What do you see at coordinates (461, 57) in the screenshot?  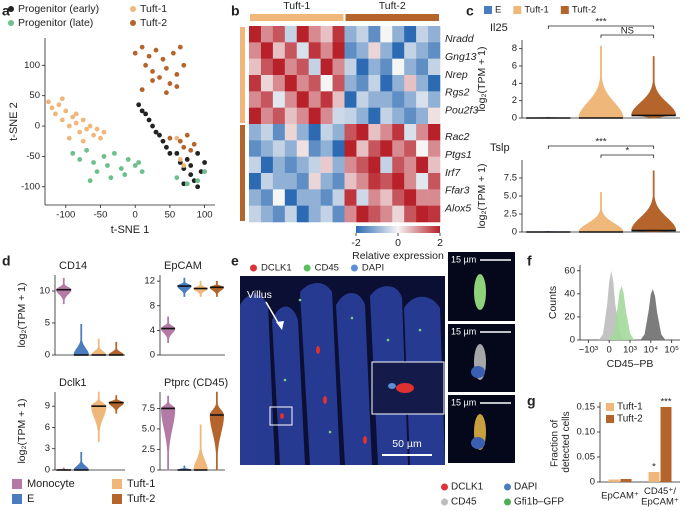 I see `gene-label: Gng13` at bounding box center [461, 57].